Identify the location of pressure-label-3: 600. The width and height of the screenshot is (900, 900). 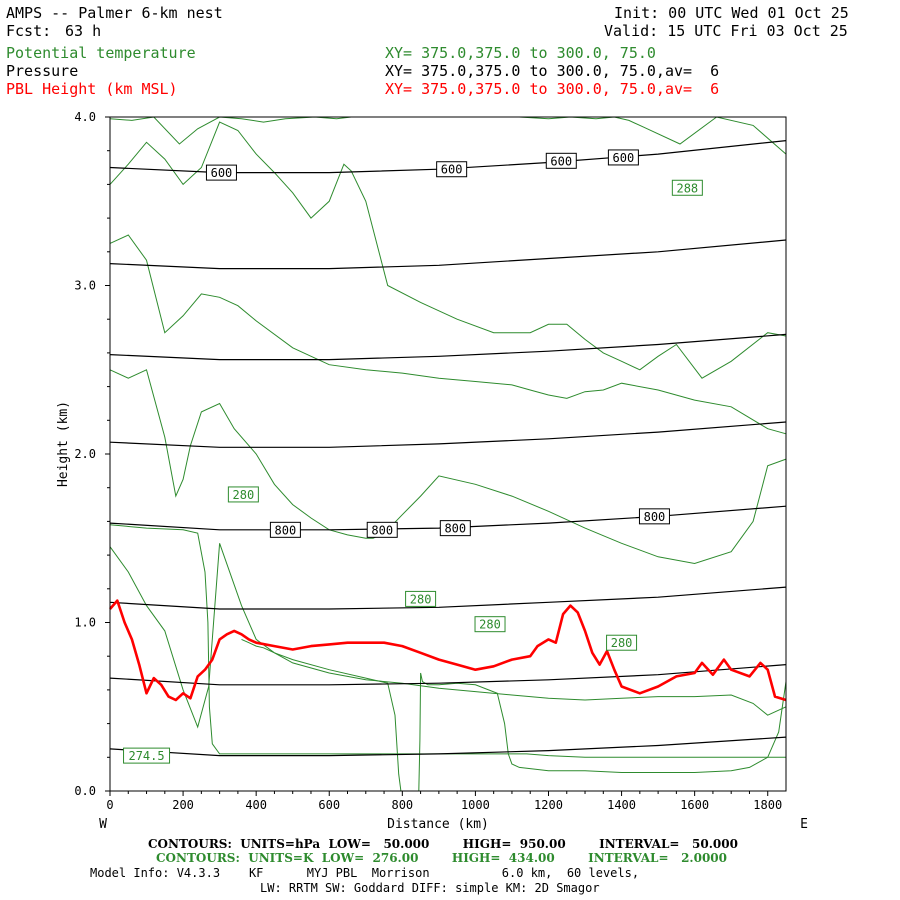
(624, 158).